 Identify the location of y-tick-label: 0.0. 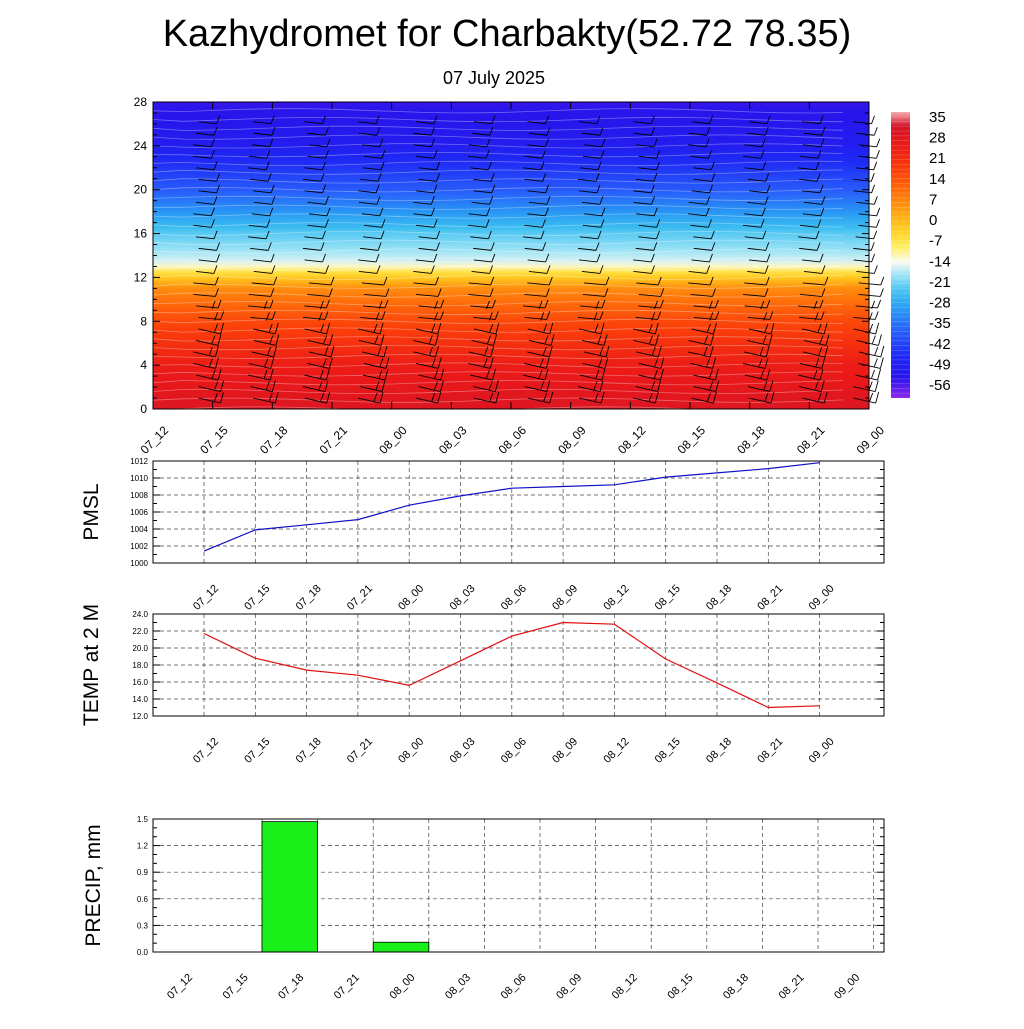
(143, 952).